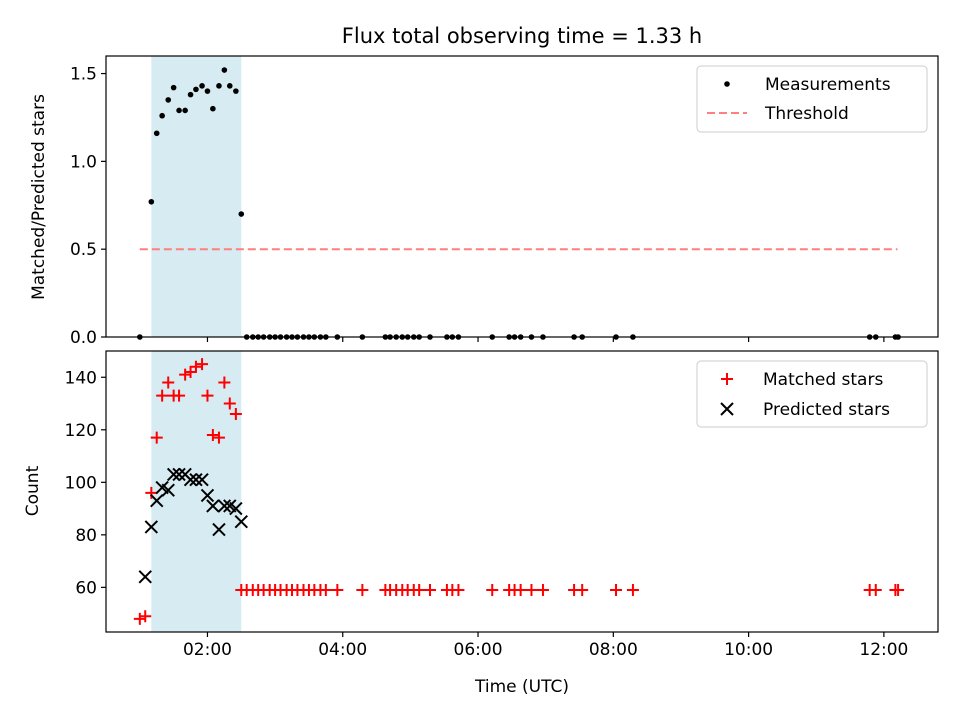  What do you see at coordinates (86, 588) in the screenshot?
I see `bottom-y-tick-label-0: 60` at bounding box center [86, 588].